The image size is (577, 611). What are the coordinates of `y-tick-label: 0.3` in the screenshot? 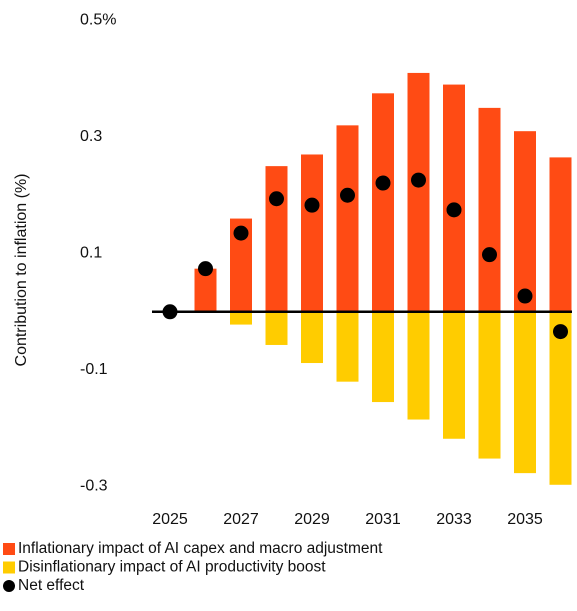 It's located at (91, 136).